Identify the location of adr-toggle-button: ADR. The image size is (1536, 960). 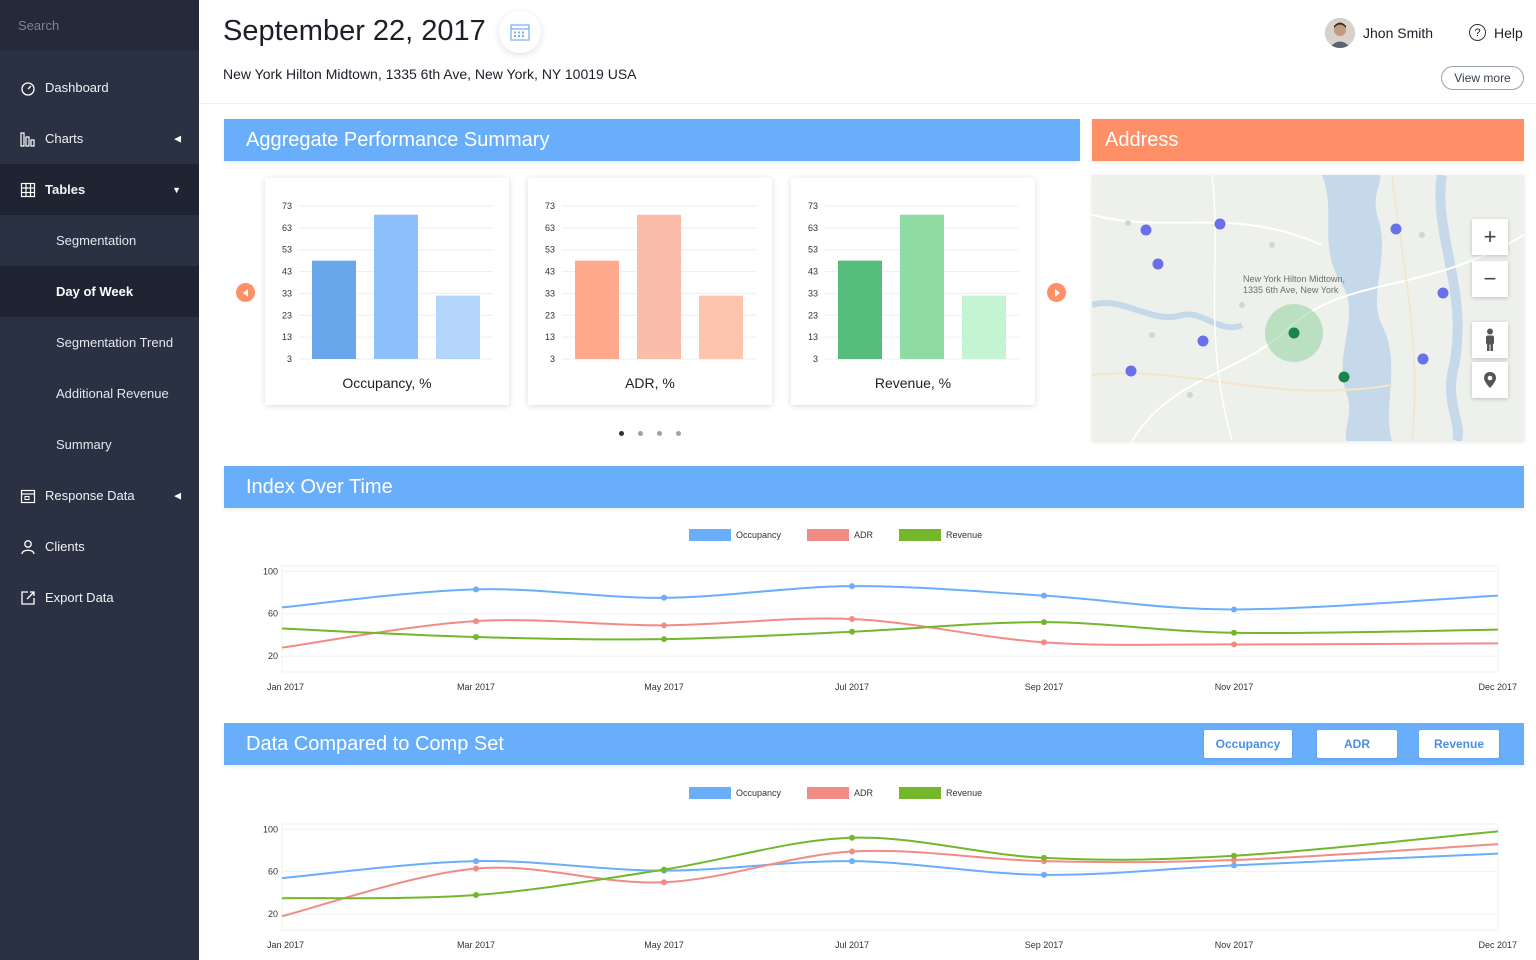
(1357, 744).